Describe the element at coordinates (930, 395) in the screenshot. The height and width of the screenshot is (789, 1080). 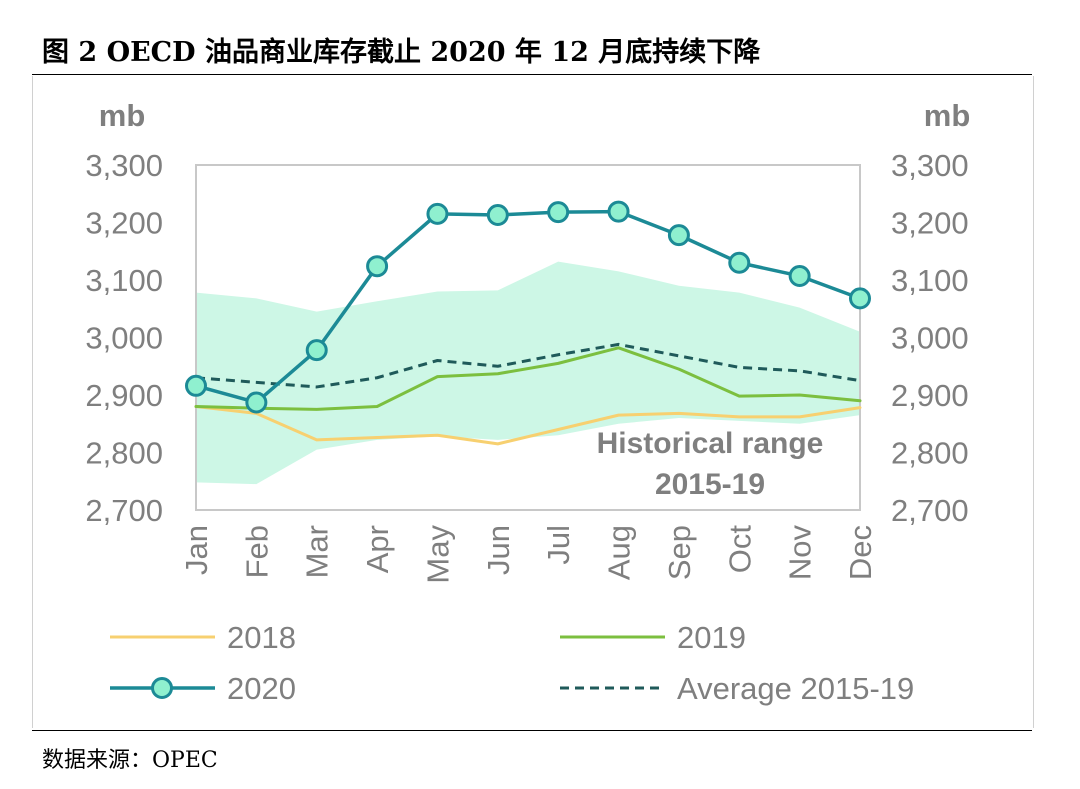
I see `y-tick-right-2-900: 2,900` at that location.